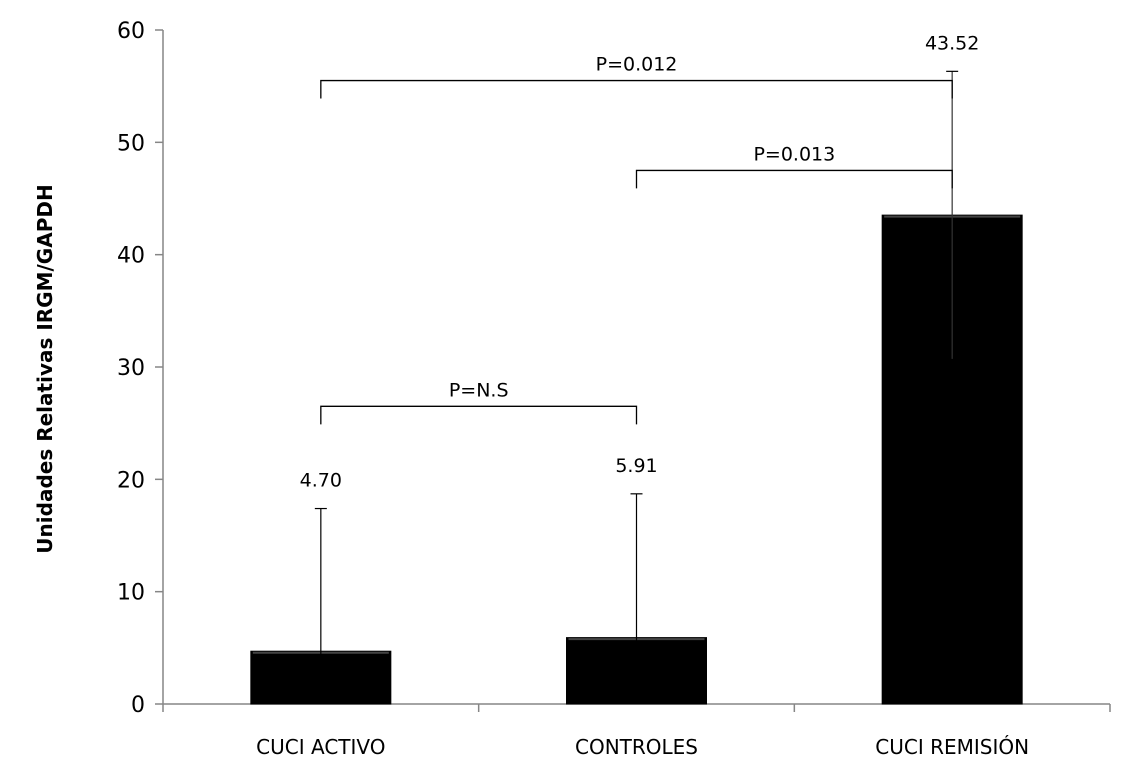 The width and height of the screenshot is (1127, 761). I want to click on x-tick-label: CUCI REMISIÓN, so click(952, 747).